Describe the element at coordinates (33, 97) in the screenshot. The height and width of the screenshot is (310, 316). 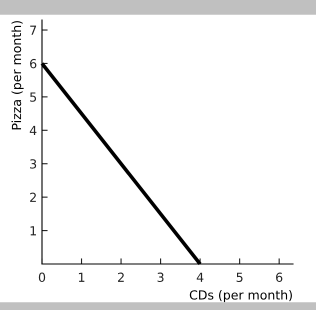
I see `y-tick-label: 5` at that location.